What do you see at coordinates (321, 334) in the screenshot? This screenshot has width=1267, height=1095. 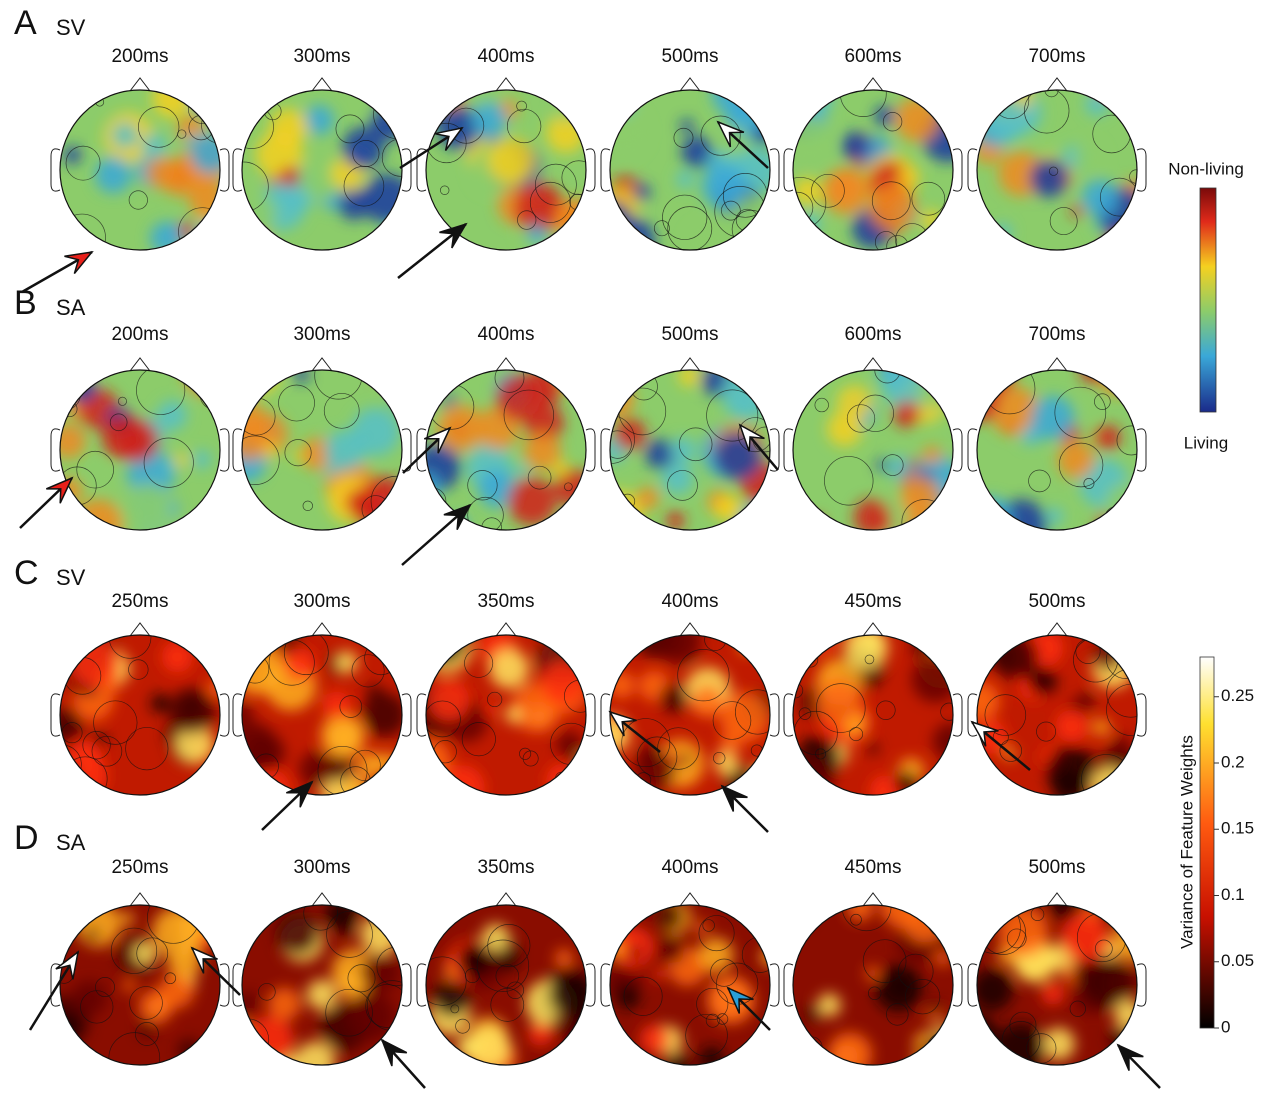 I see `time-label: 300ms` at bounding box center [321, 334].